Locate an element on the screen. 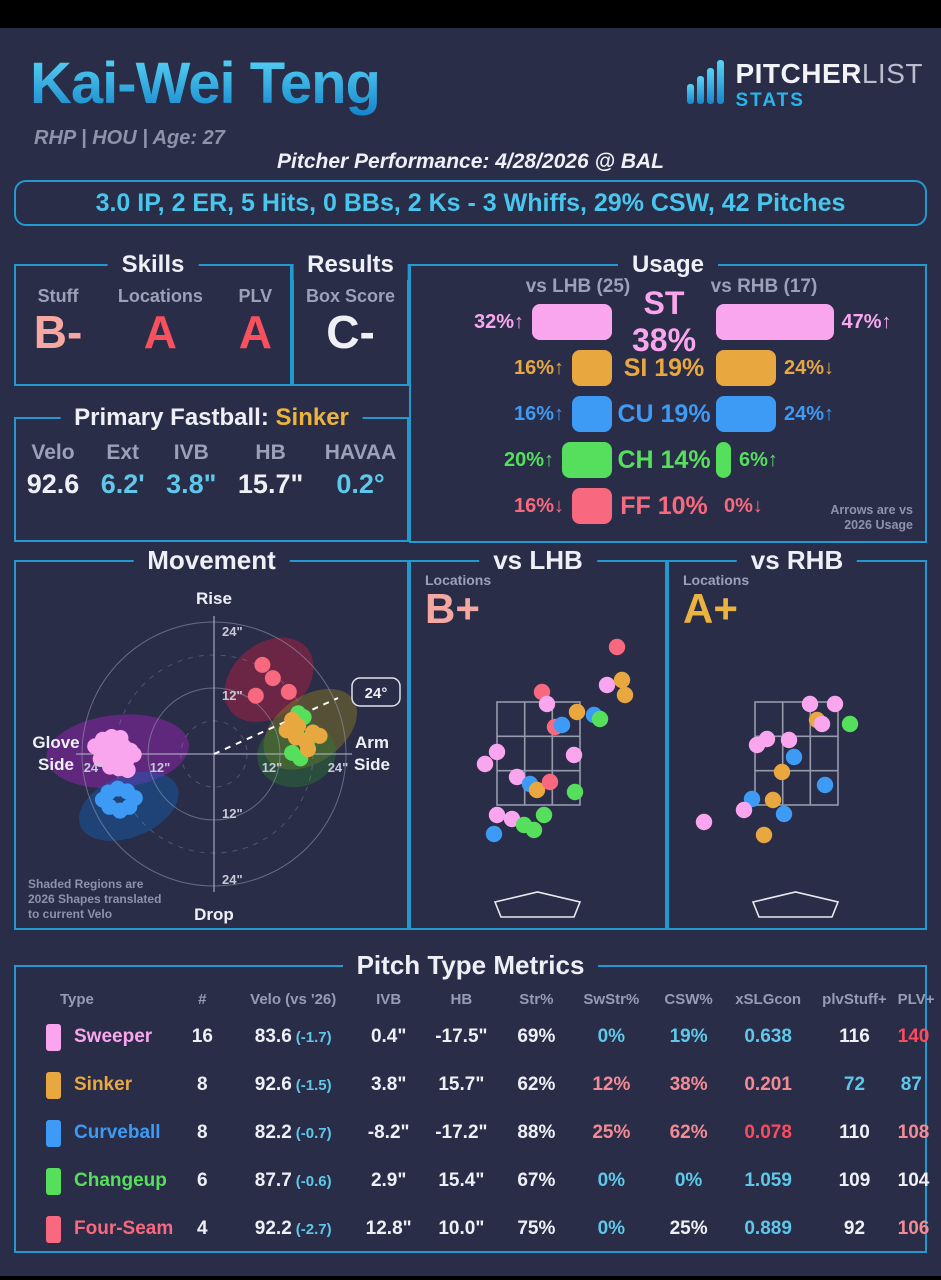  usage-lhb-header: vs LHB (25) is located at coordinates (578, 286).